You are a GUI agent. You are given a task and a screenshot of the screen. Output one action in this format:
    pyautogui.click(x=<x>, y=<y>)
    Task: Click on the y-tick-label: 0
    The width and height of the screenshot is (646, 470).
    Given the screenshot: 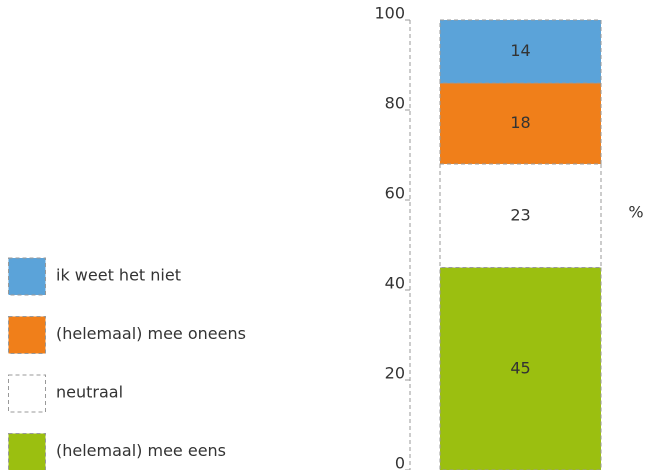 What is the action you would take?
    pyautogui.click(x=400, y=462)
    